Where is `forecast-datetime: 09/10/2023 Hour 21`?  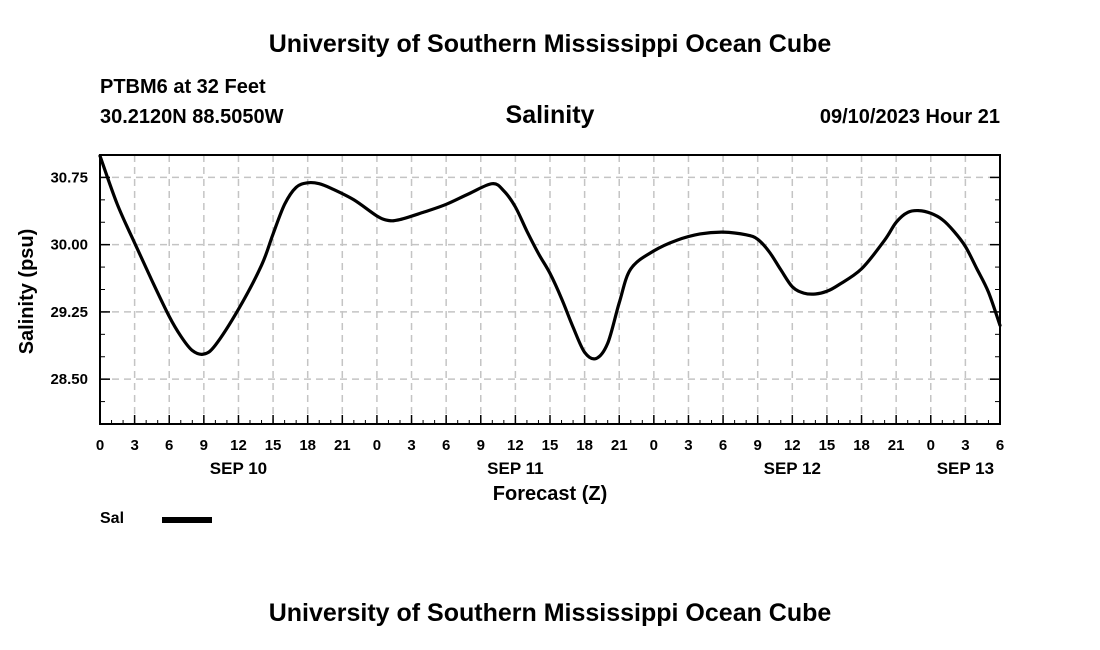
forecast-datetime: 09/10/2023 Hour 21 is located at coordinates (909, 117).